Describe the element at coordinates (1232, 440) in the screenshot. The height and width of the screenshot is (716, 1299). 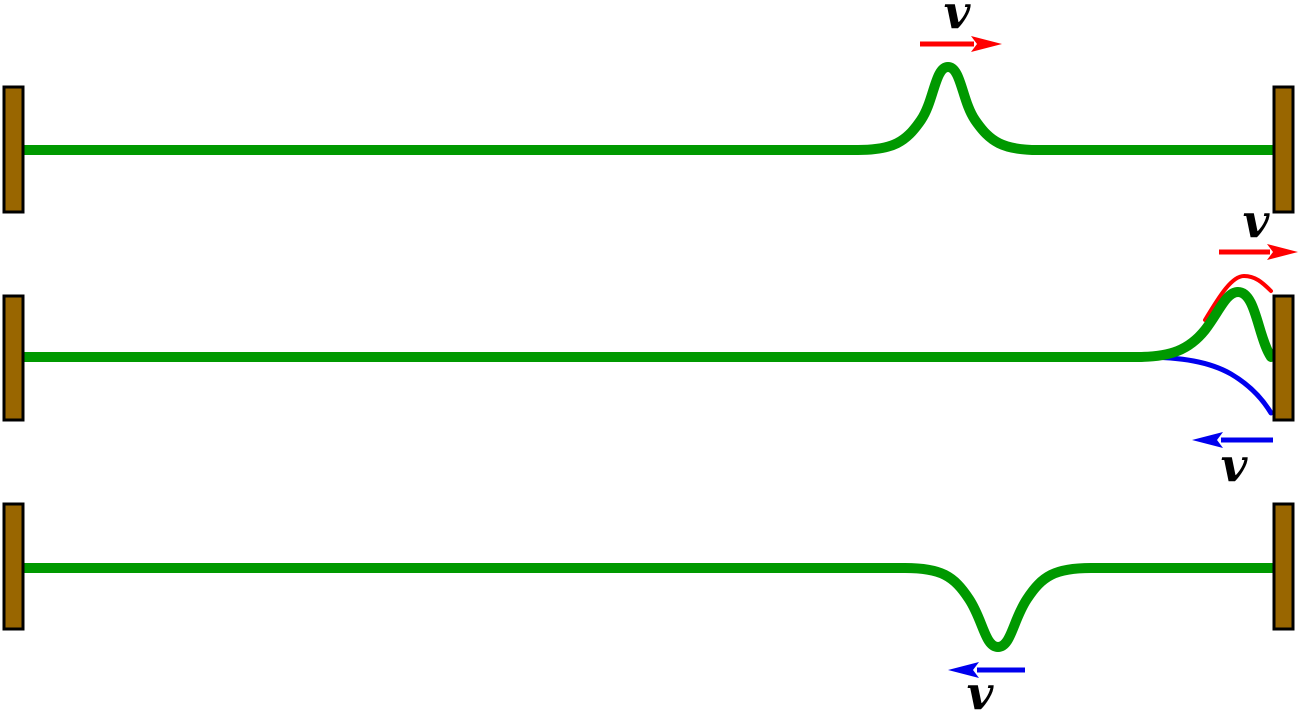
I see `reflected-velocity-arrow-left-icon` at that location.